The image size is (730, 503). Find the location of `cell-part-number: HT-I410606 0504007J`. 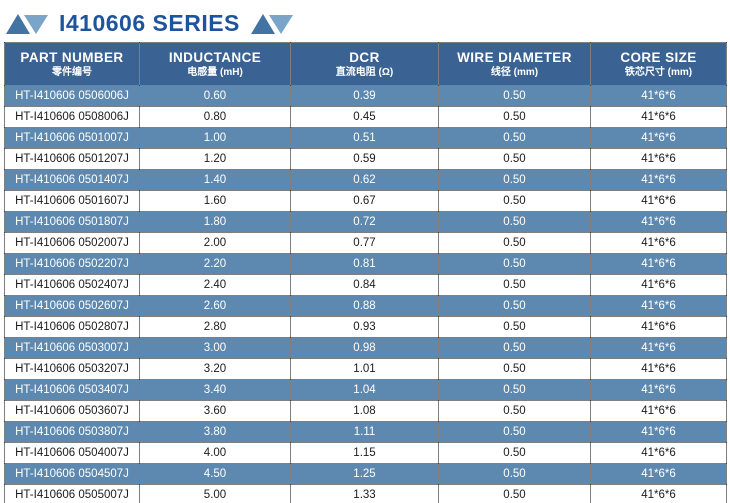

cell-part-number: HT-I410606 0504007J is located at coordinates (72, 453).